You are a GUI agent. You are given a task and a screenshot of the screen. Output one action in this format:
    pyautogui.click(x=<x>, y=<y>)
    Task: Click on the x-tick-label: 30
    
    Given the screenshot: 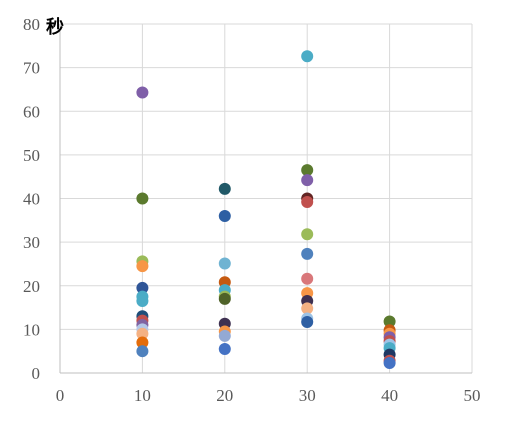 What is the action you would take?
    pyautogui.click(x=307, y=395)
    